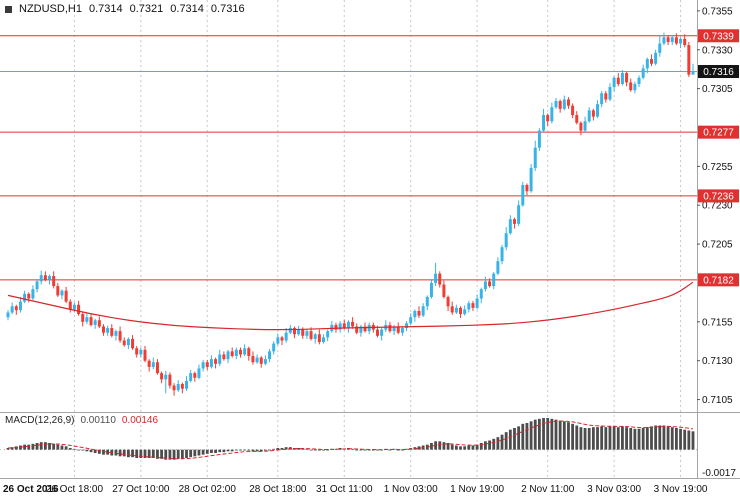 The height and width of the screenshot is (500, 740). What do you see at coordinates (681, 489) in the screenshot?
I see `time-tick-label: 3 Nov 19:00` at bounding box center [681, 489].